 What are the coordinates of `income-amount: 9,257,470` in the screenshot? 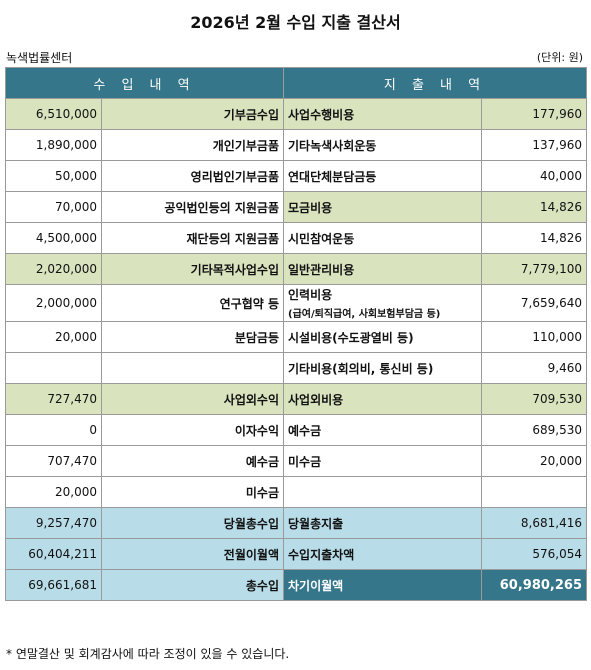 It's located at (53, 523).